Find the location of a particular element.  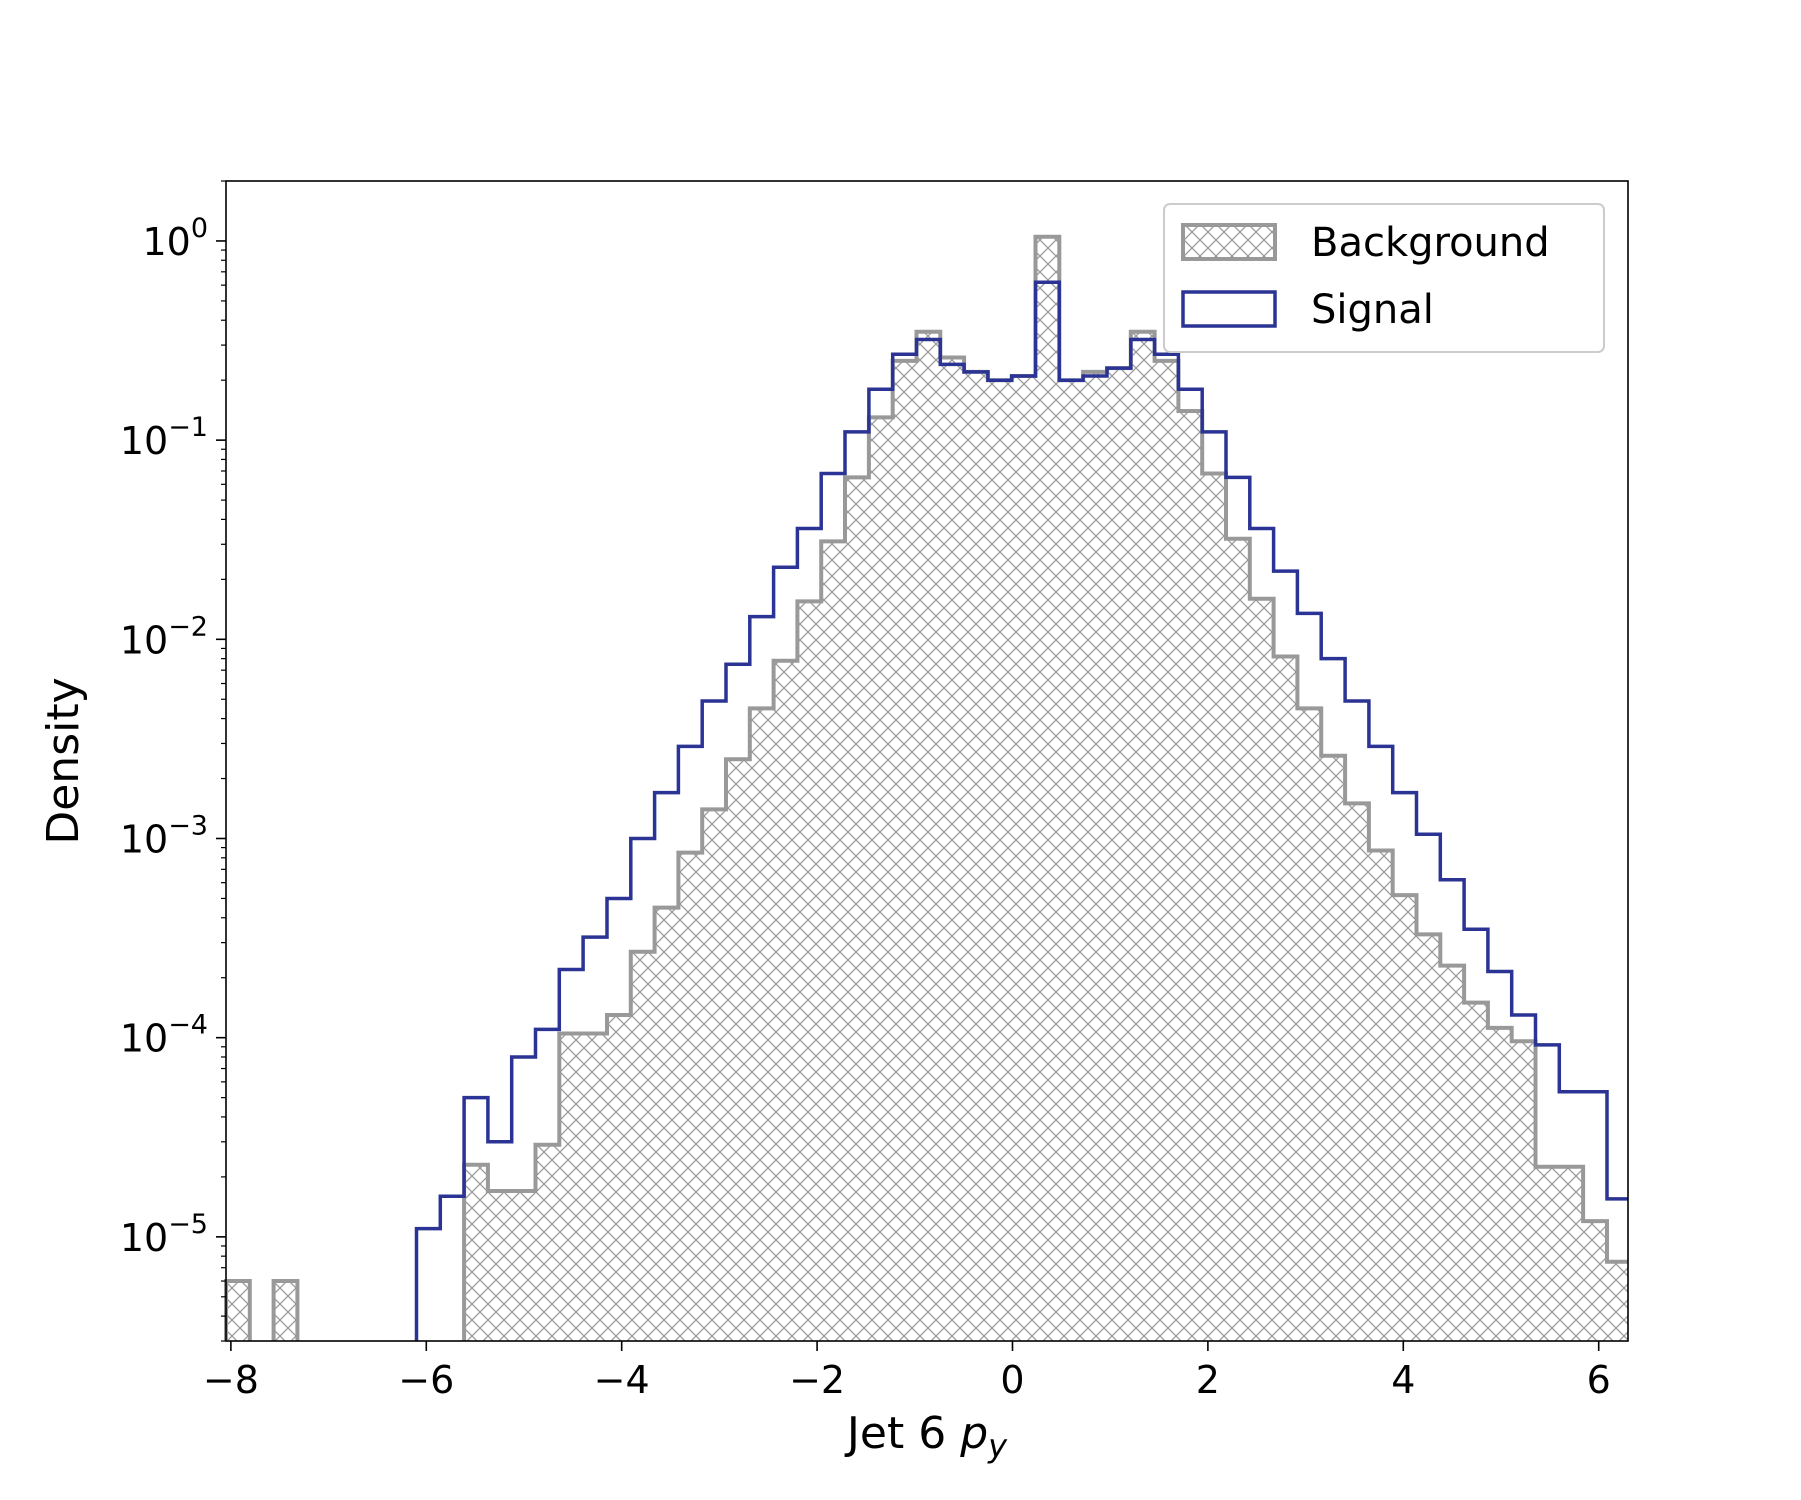

x-tick-label: −8 is located at coordinates (231, 1380).